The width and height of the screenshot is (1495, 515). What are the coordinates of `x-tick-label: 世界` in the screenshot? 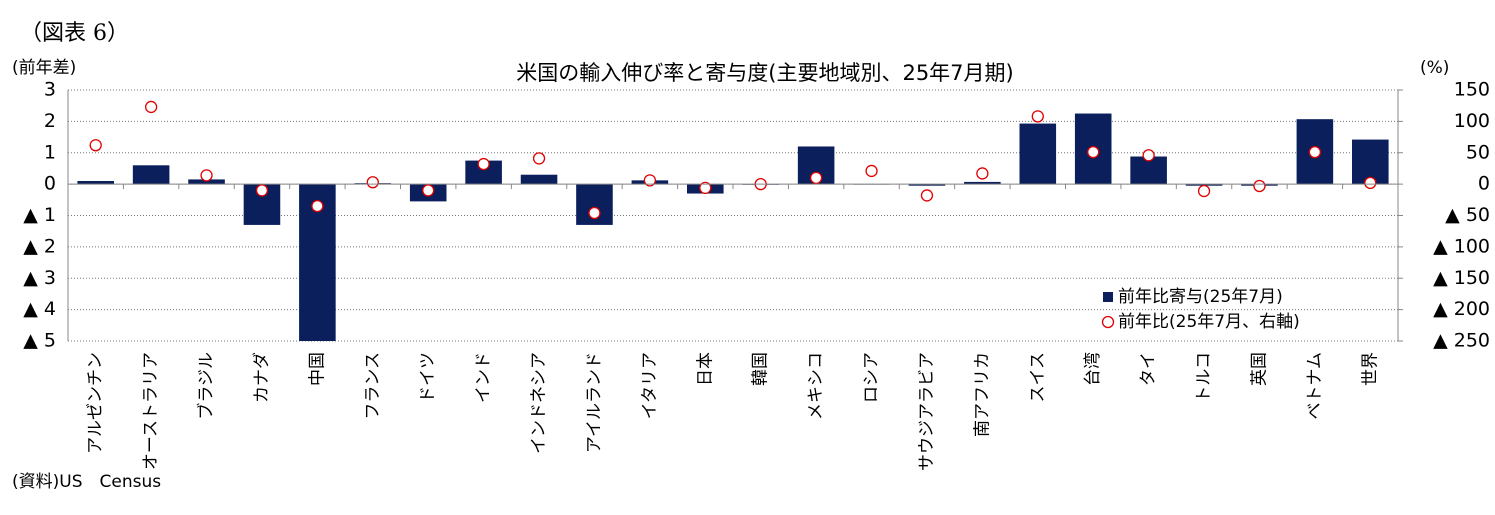 It's located at (1370, 369).